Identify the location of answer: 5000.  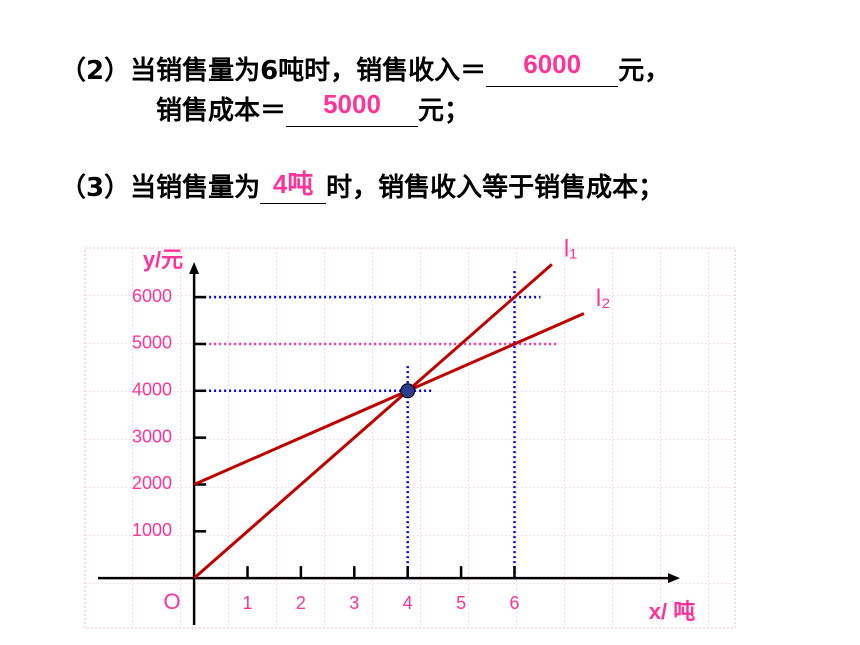
(352, 104).